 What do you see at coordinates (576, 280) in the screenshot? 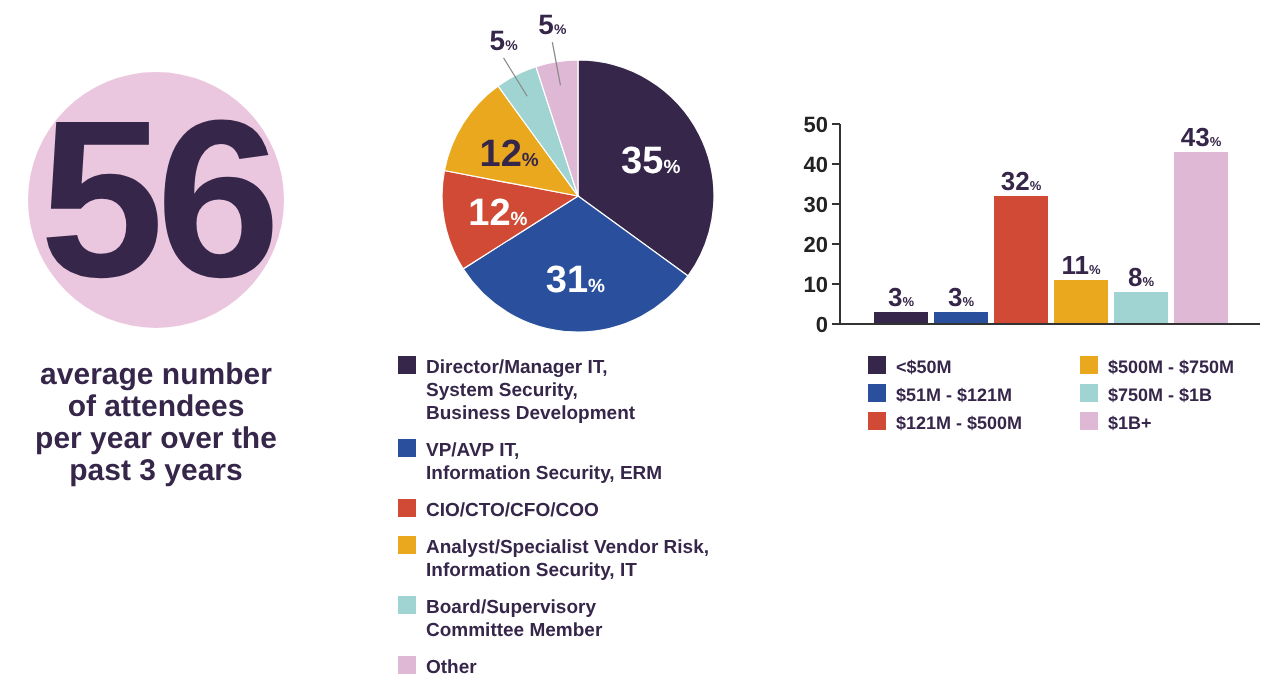
I see `data-label: 31%` at bounding box center [576, 280].